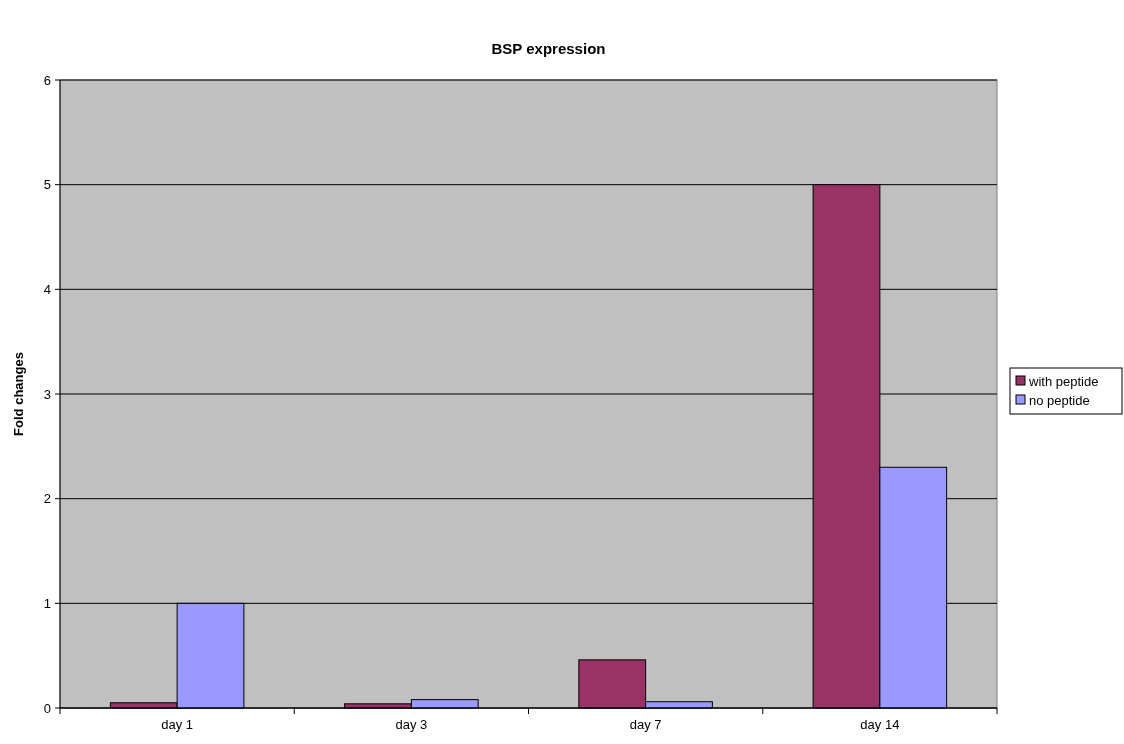 This screenshot has width=1124, height=744. What do you see at coordinates (1059, 400) in the screenshot?
I see `legend-label: no peptide` at bounding box center [1059, 400].